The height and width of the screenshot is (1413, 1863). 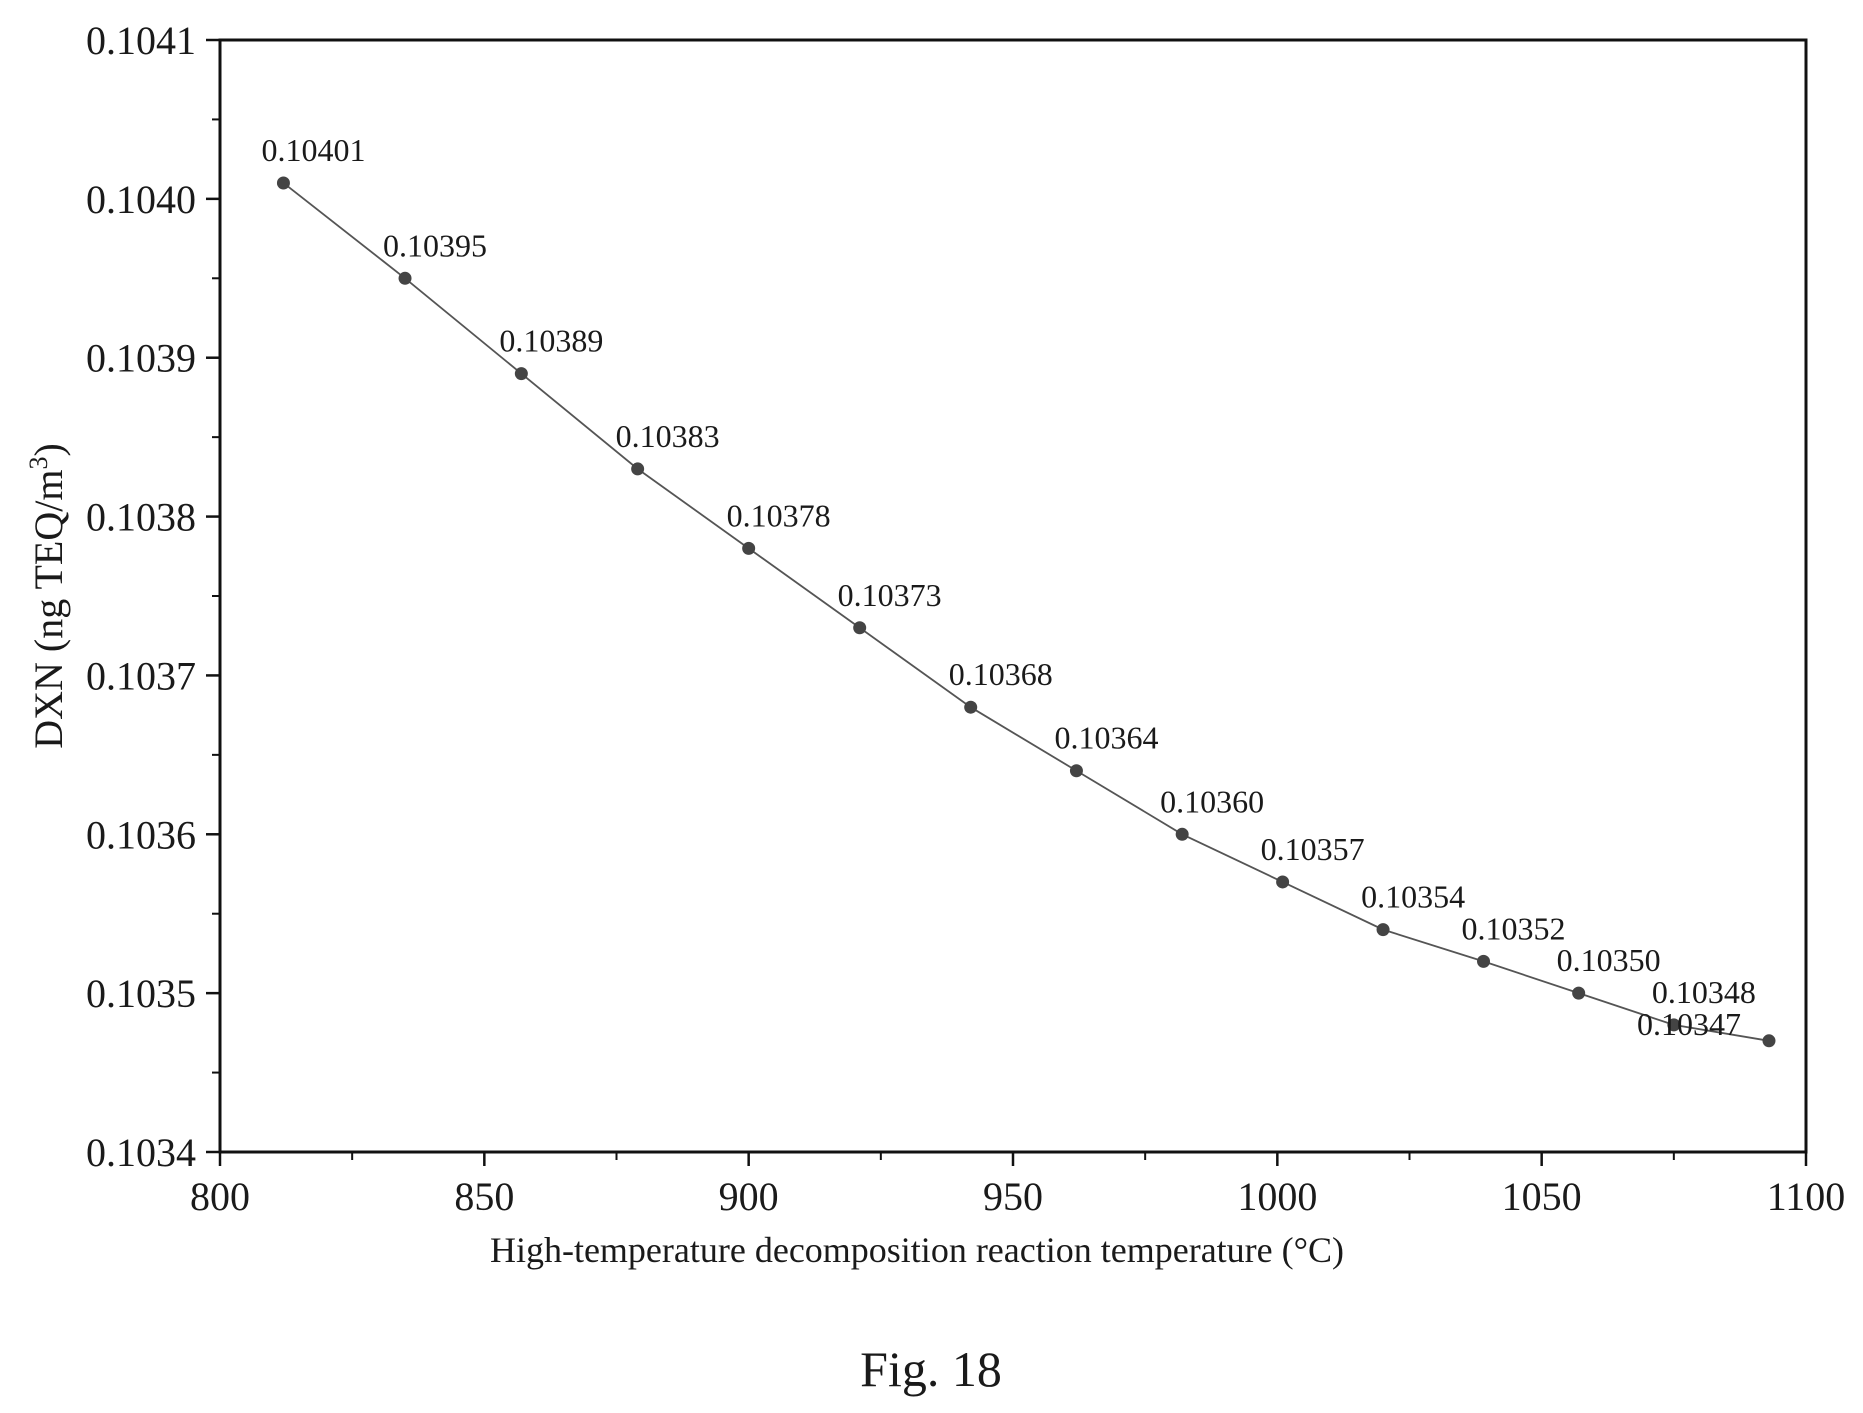 What do you see at coordinates (1609, 960) in the screenshot?
I see `data-label: 0.10350` at bounding box center [1609, 960].